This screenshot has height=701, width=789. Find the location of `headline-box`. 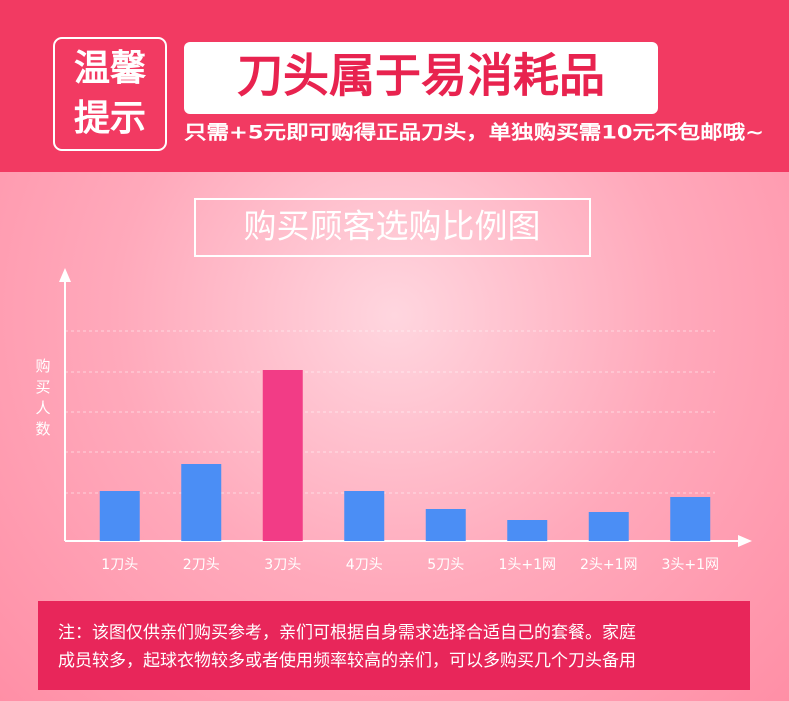

headline-box is located at coordinates (421, 78).